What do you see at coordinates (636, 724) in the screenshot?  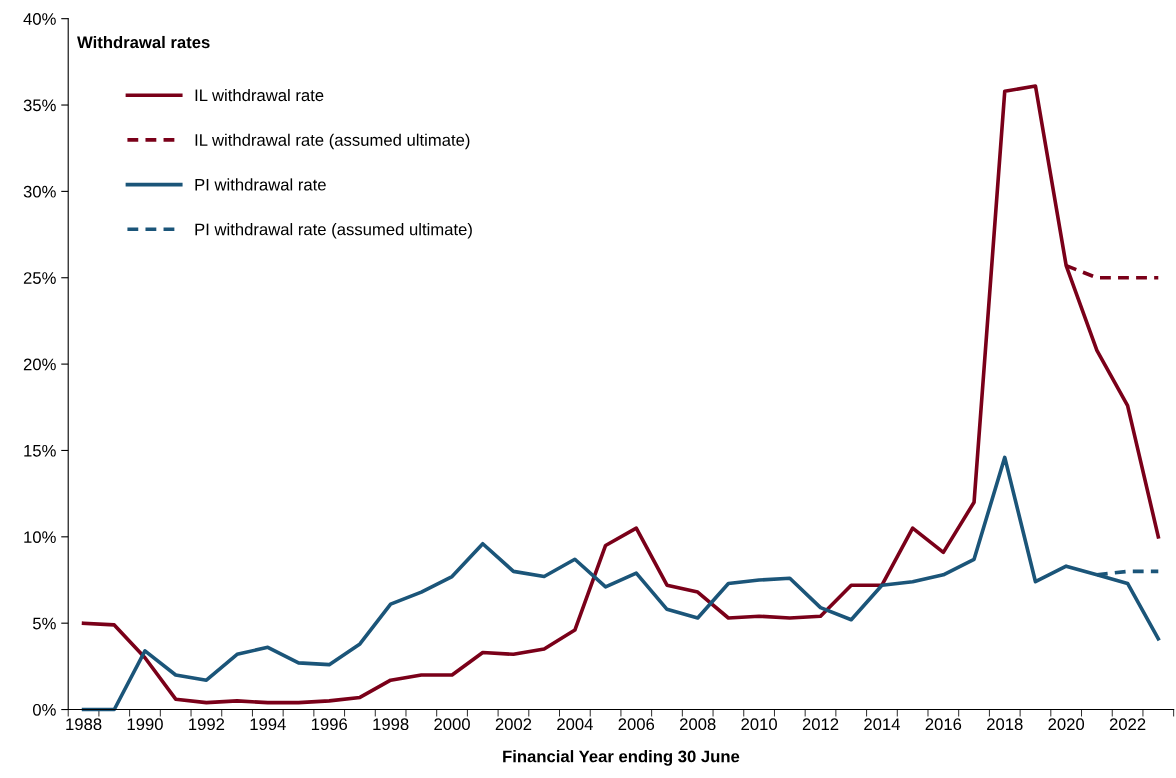 I see `x-tick-label: 2006` at bounding box center [636, 724].